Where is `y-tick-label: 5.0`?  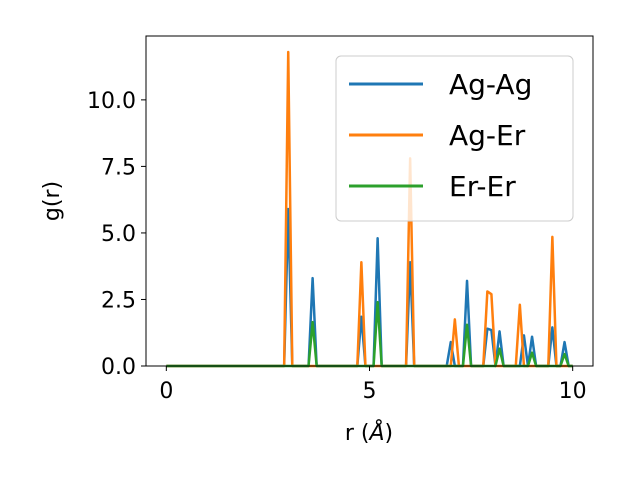 y-tick-label: 5.0 is located at coordinates (118, 234).